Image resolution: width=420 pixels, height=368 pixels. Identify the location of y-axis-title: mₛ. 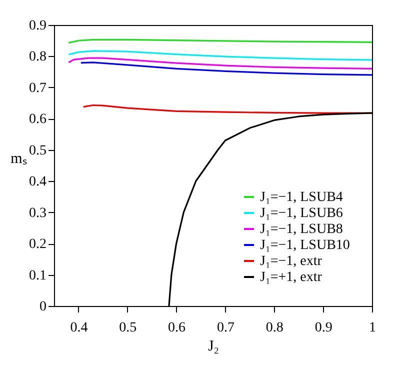
(19, 159).